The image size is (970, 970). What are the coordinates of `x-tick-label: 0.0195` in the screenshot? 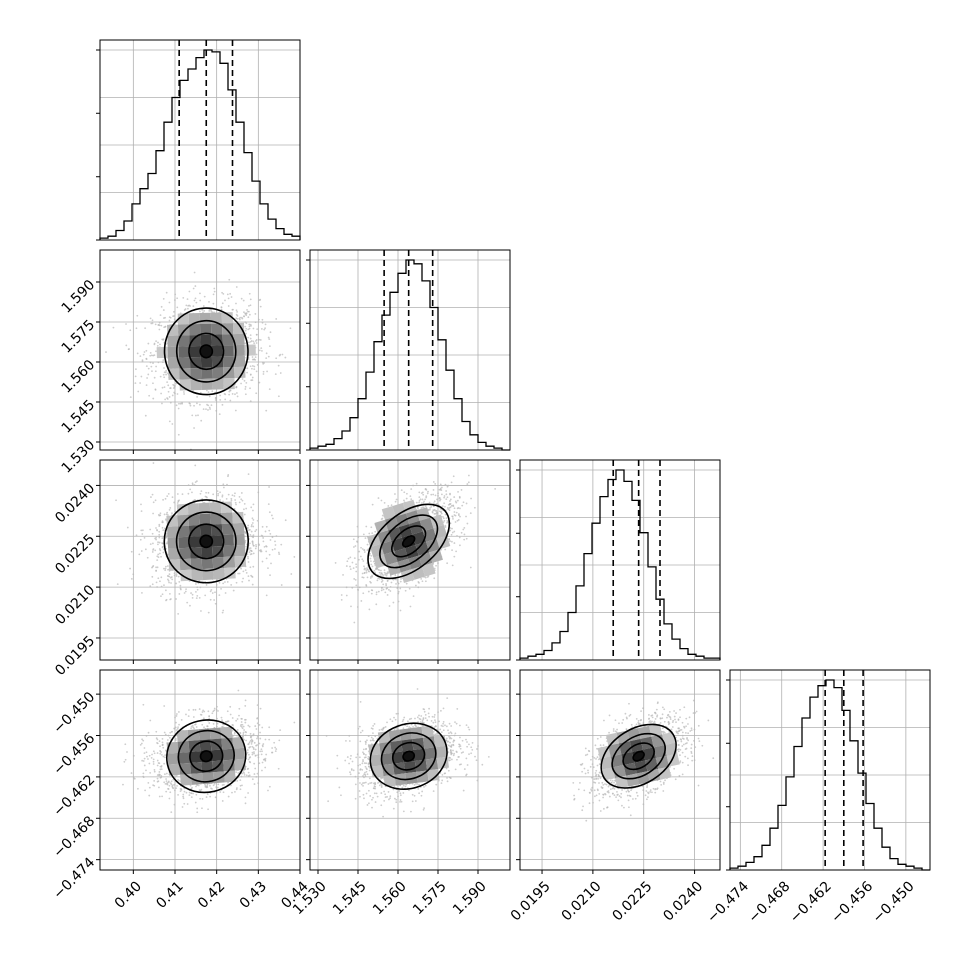 It's located at (531, 901).